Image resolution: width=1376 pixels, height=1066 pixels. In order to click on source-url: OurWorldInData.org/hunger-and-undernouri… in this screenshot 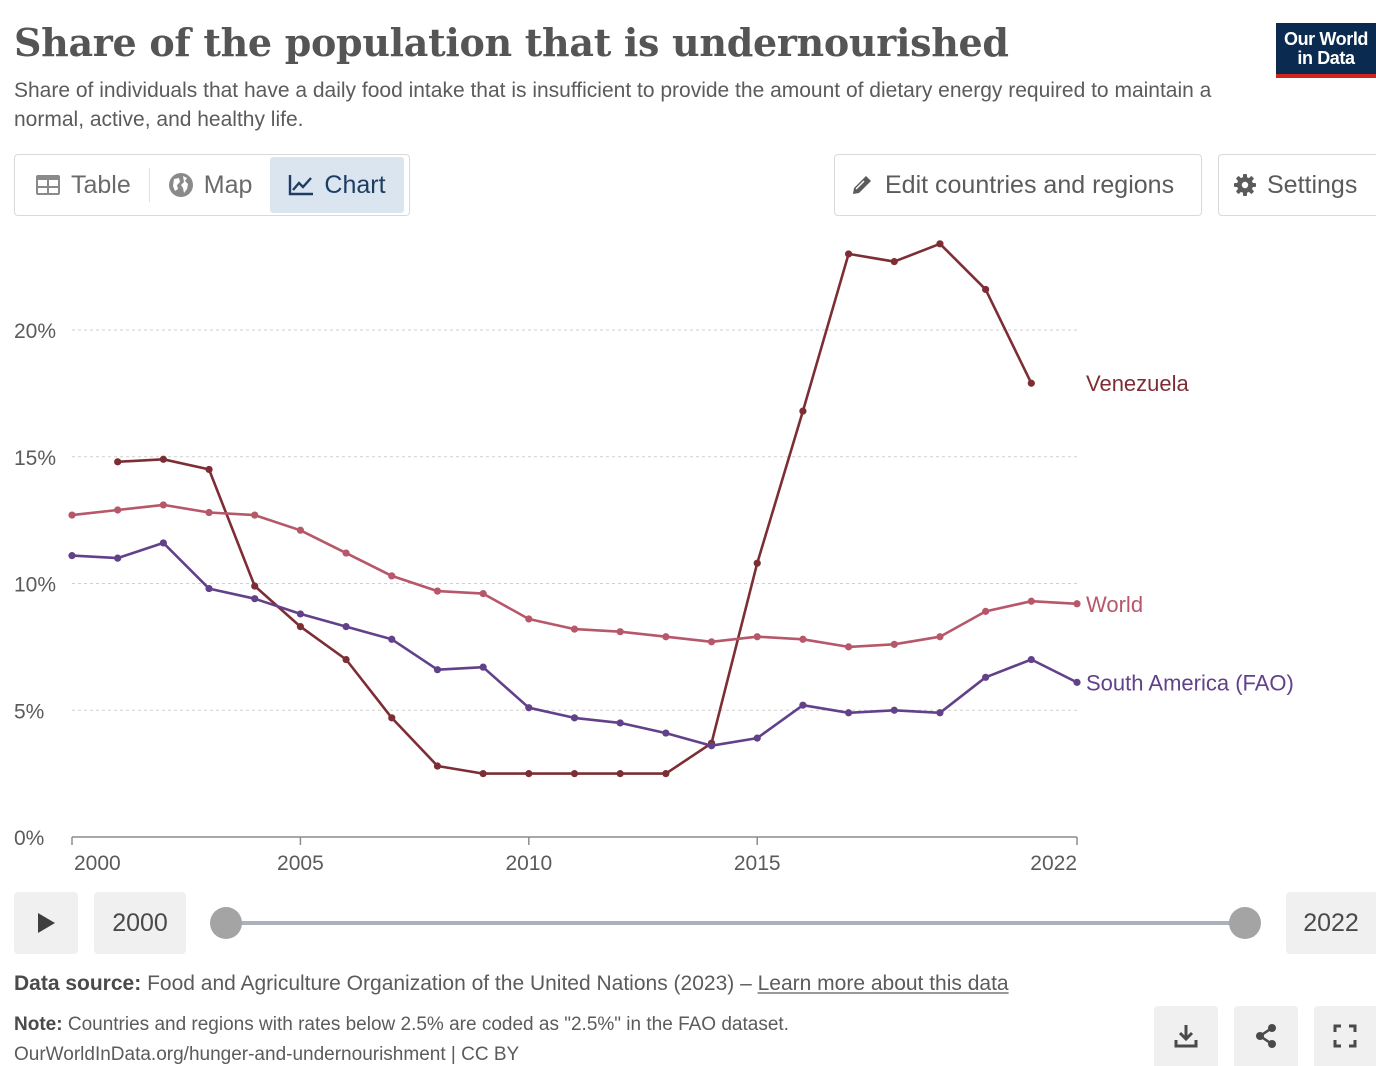, I will do `click(267, 1054)`.